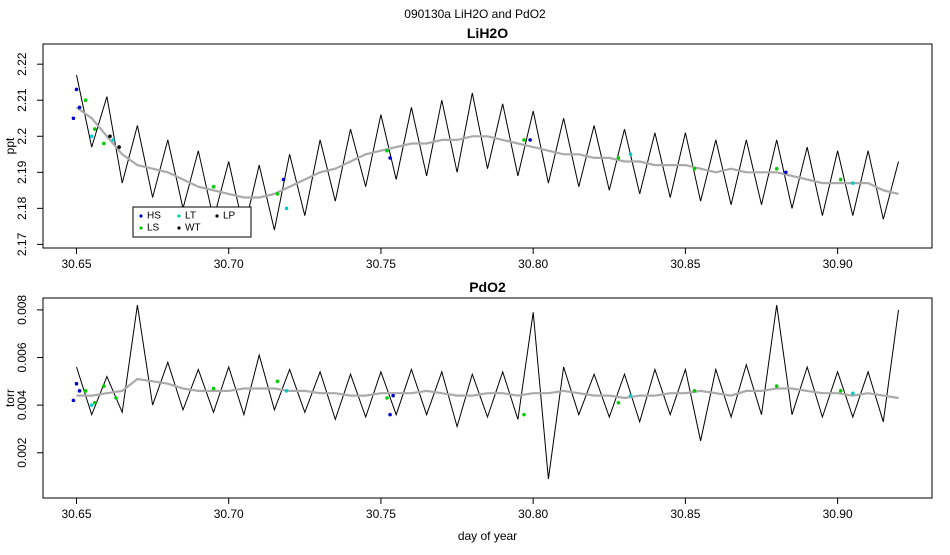  Describe the element at coordinates (487, 287) in the screenshot. I see `panel-title: PdO2` at that location.